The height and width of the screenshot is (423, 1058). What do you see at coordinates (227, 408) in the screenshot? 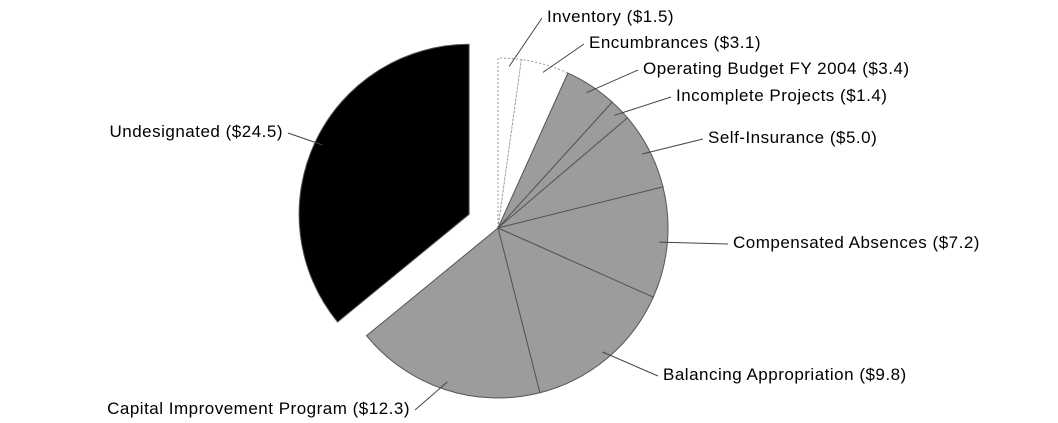
I see `slice-name: Capital Improvement Program` at bounding box center [227, 408].